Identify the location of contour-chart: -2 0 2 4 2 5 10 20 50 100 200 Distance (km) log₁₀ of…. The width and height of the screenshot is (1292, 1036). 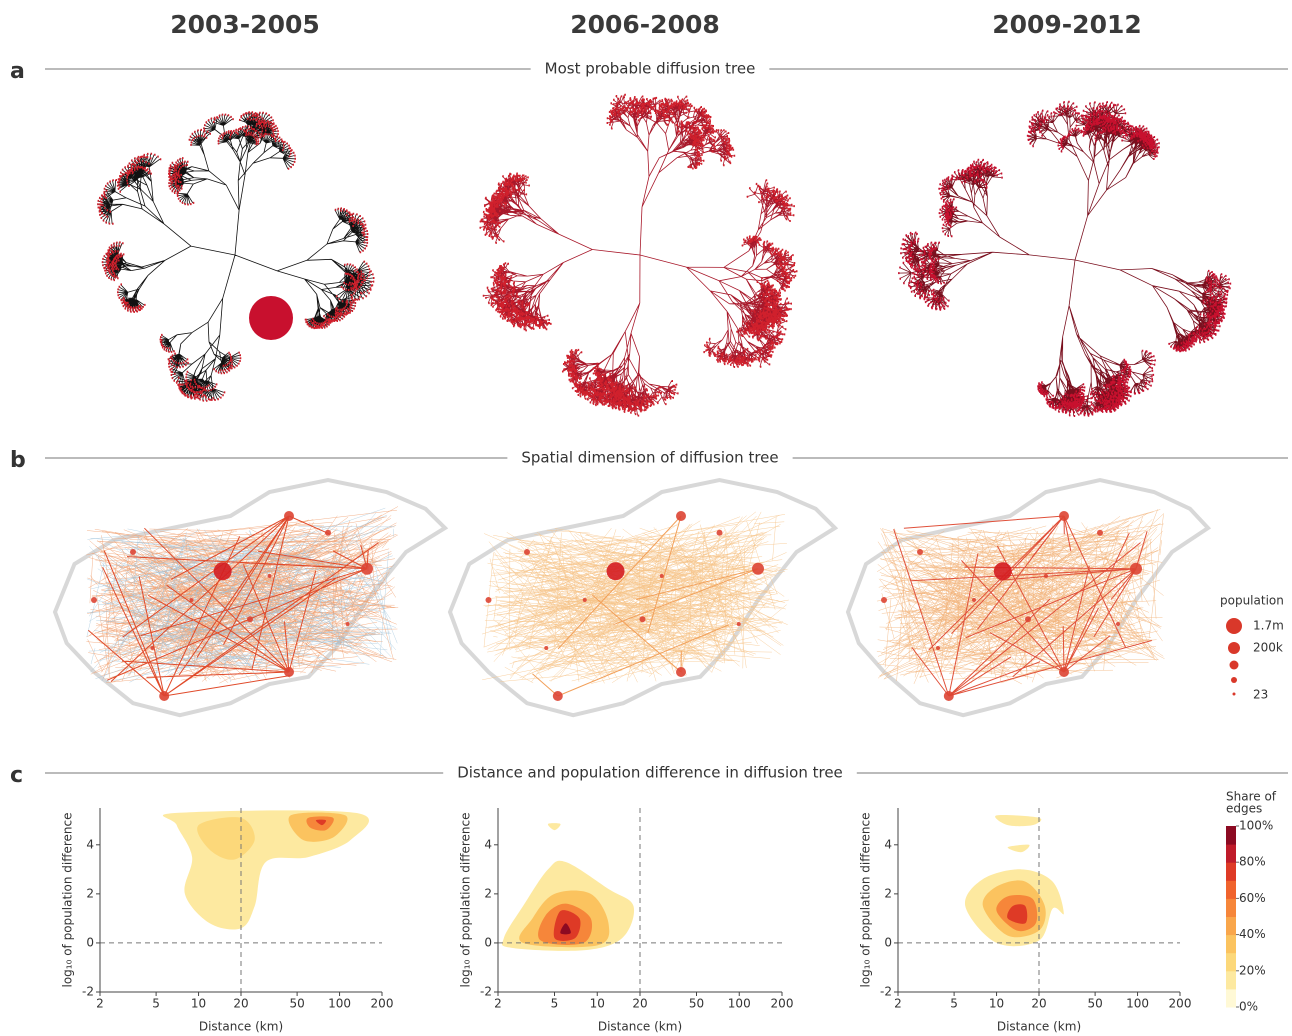
(227, 921).